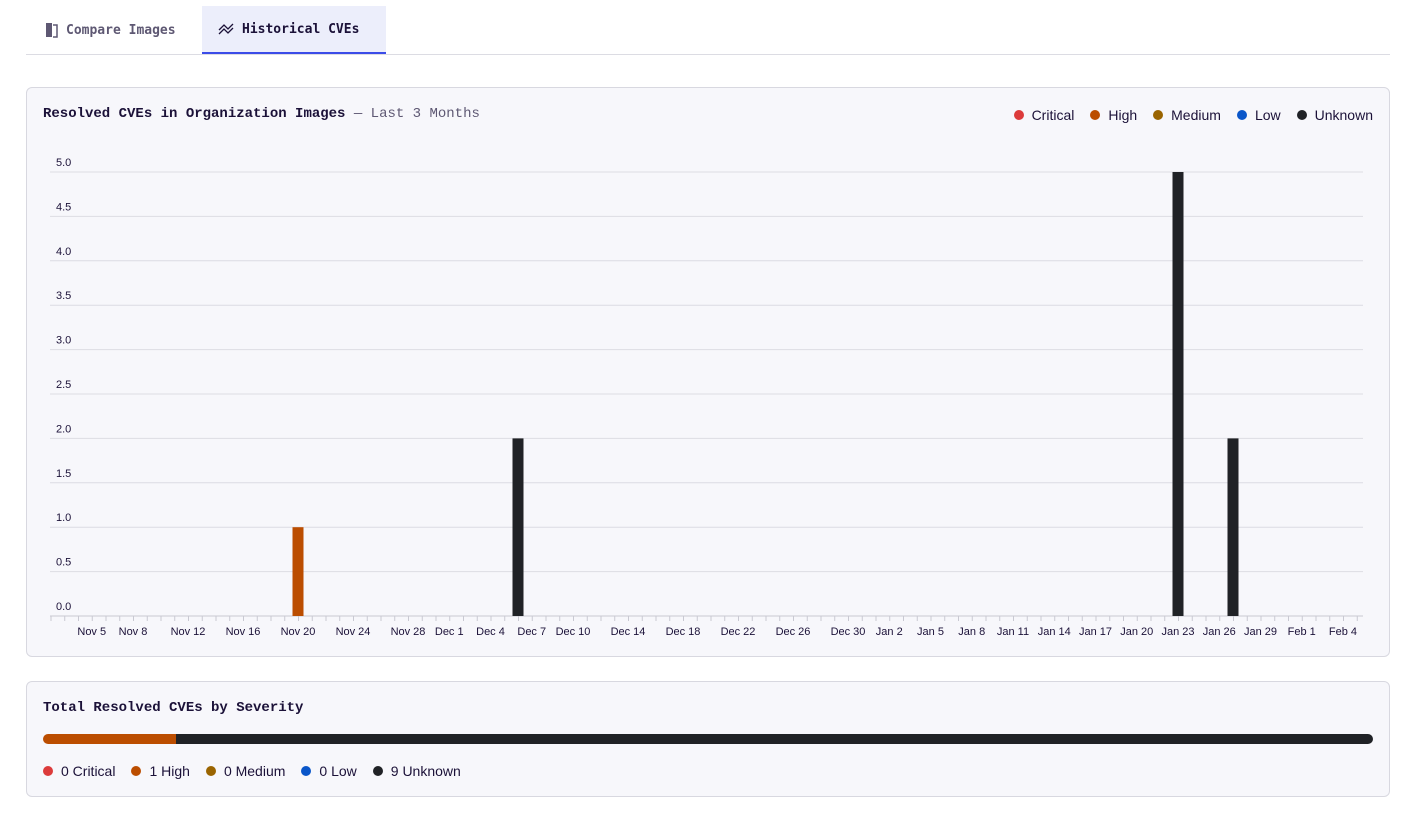  What do you see at coordinates (1136, 632) in the screenshot?
I see `x-tick-label: Jan 20` at bounding box center [1136, 632].